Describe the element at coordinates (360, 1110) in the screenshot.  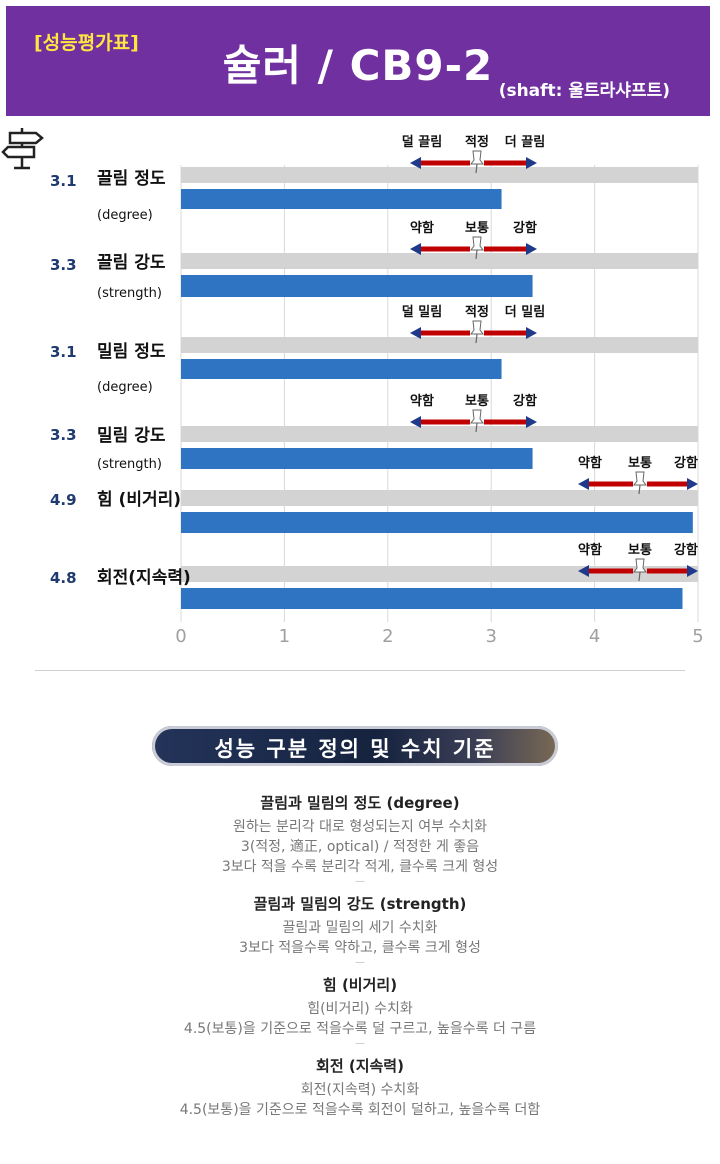
I see `definition-line: 4.5(보통)을 기준으로 적을수록 회전이 덜하고, 높을수록 더함` at that location.